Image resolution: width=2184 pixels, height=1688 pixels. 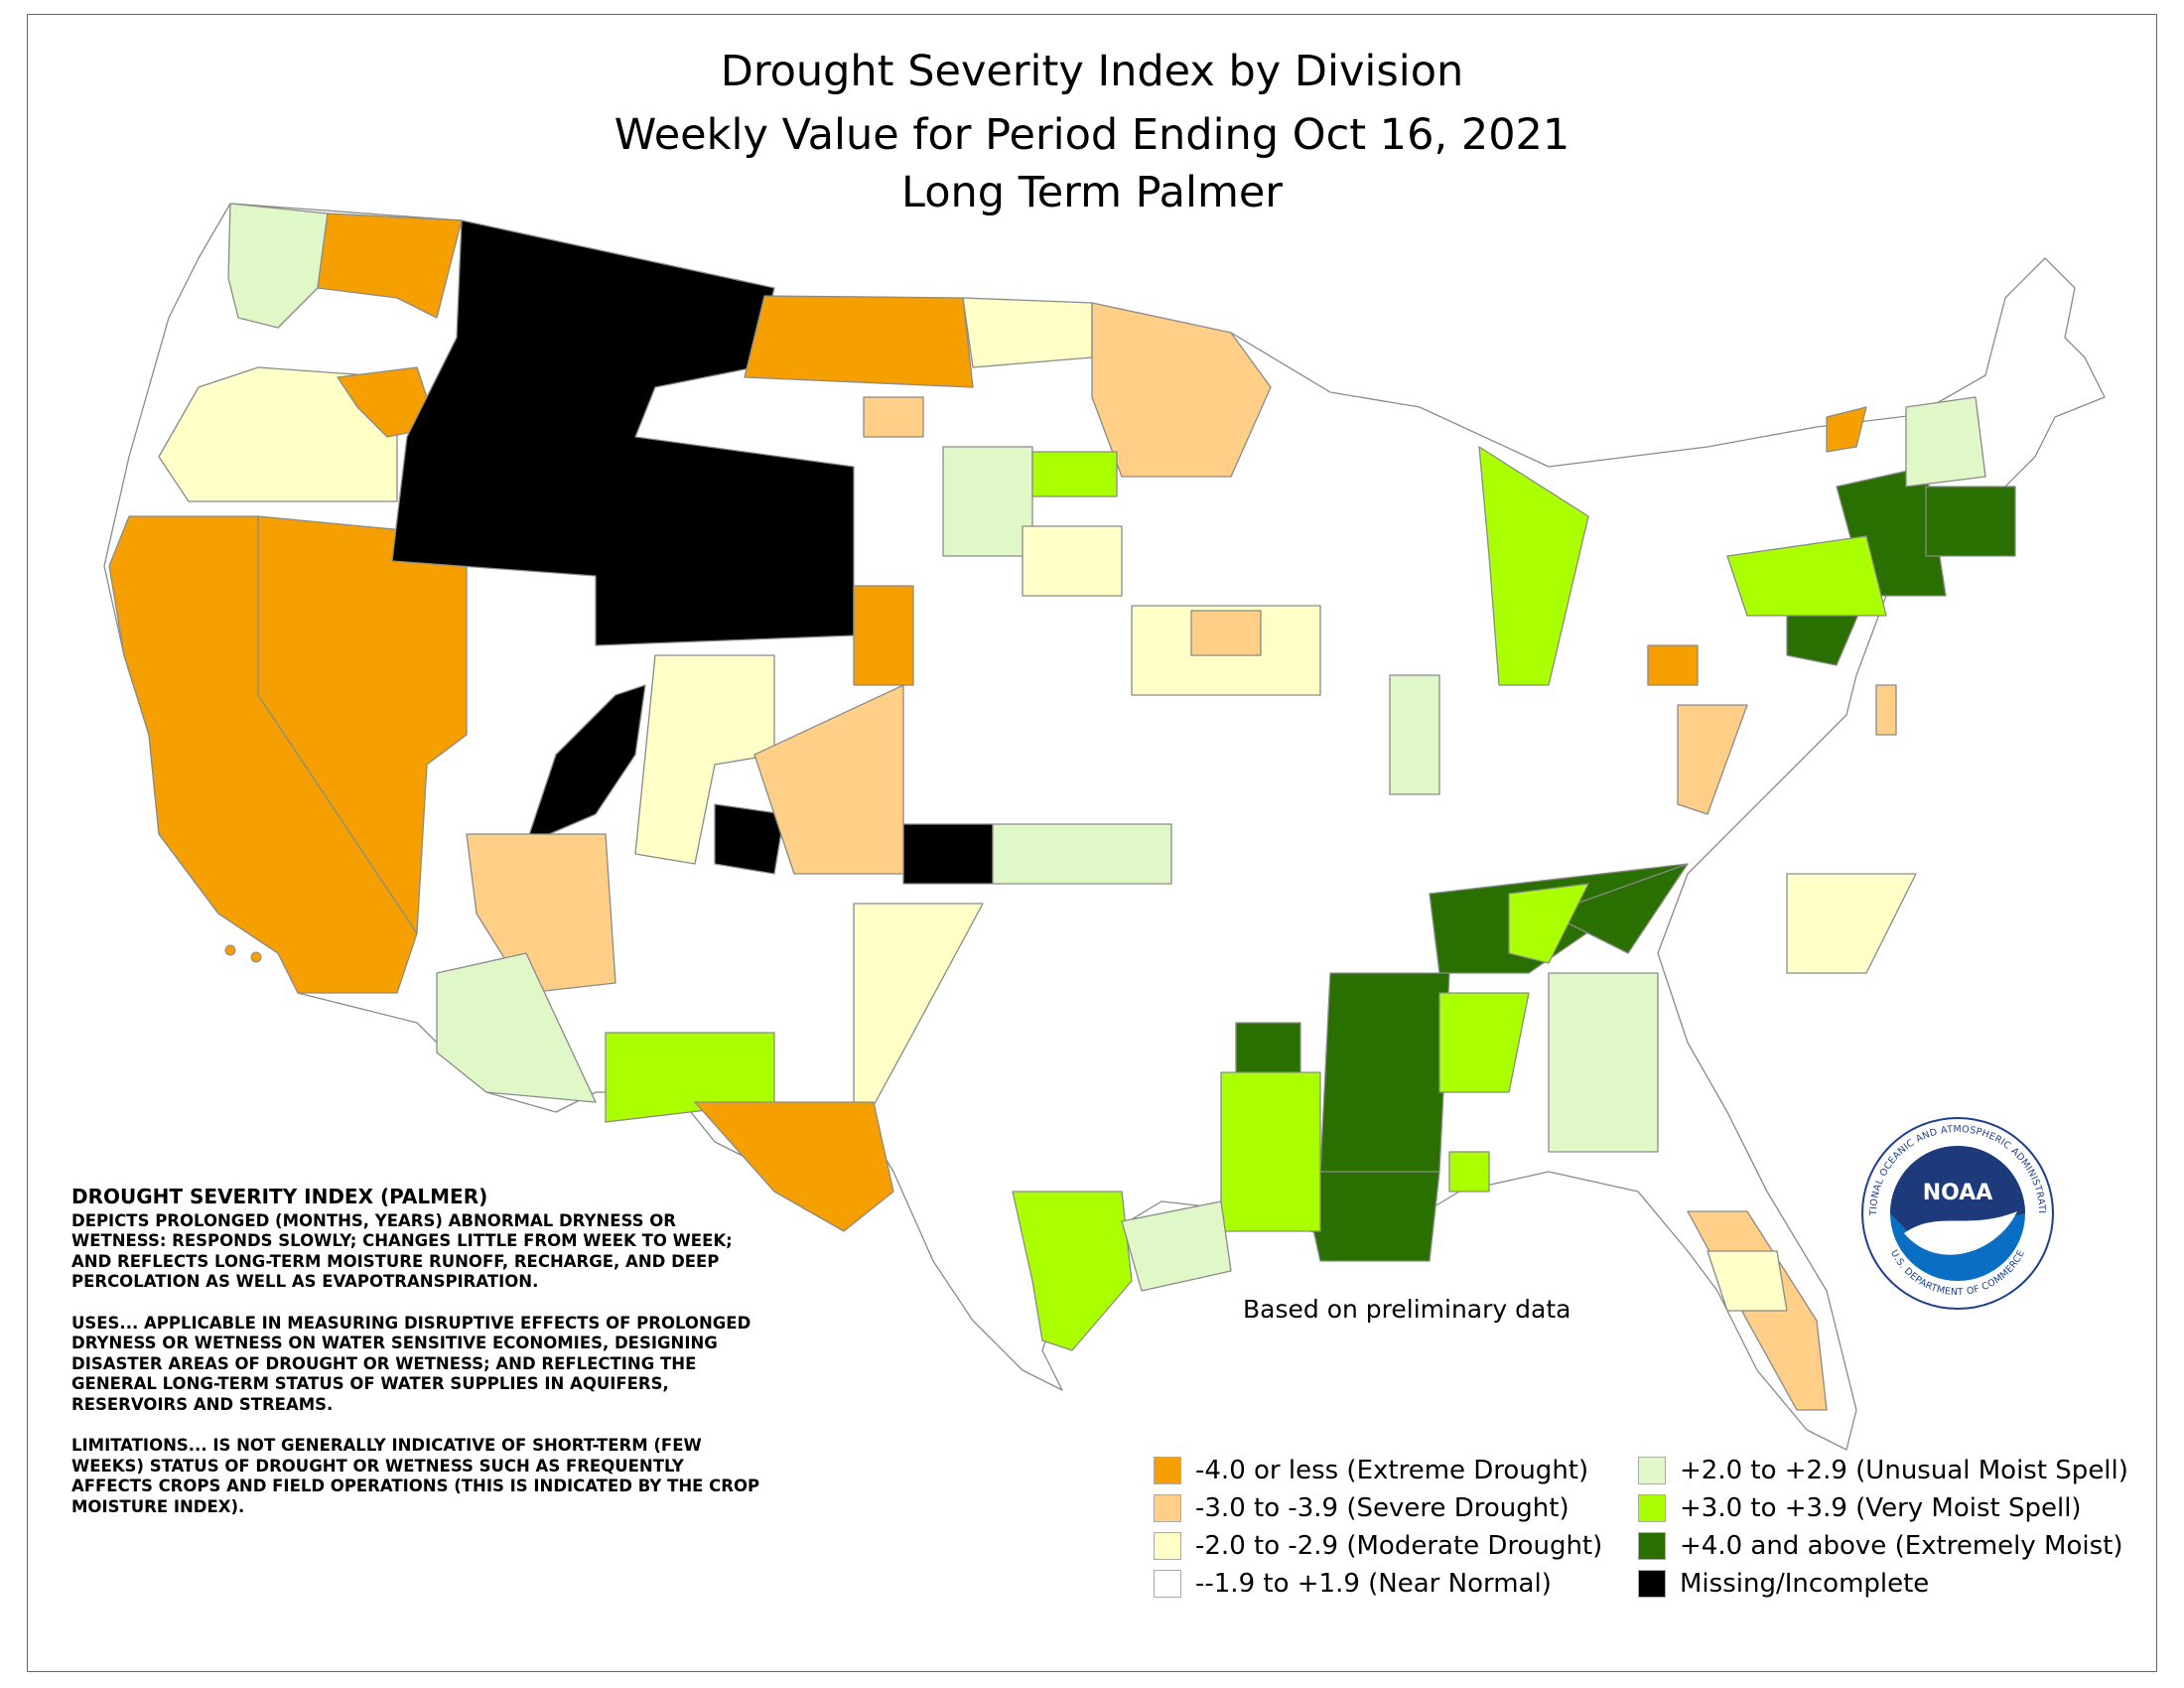 I want to click on legend-label: --1.9 to +1.9 (Near Normal), so click(x=1373, y=1584).